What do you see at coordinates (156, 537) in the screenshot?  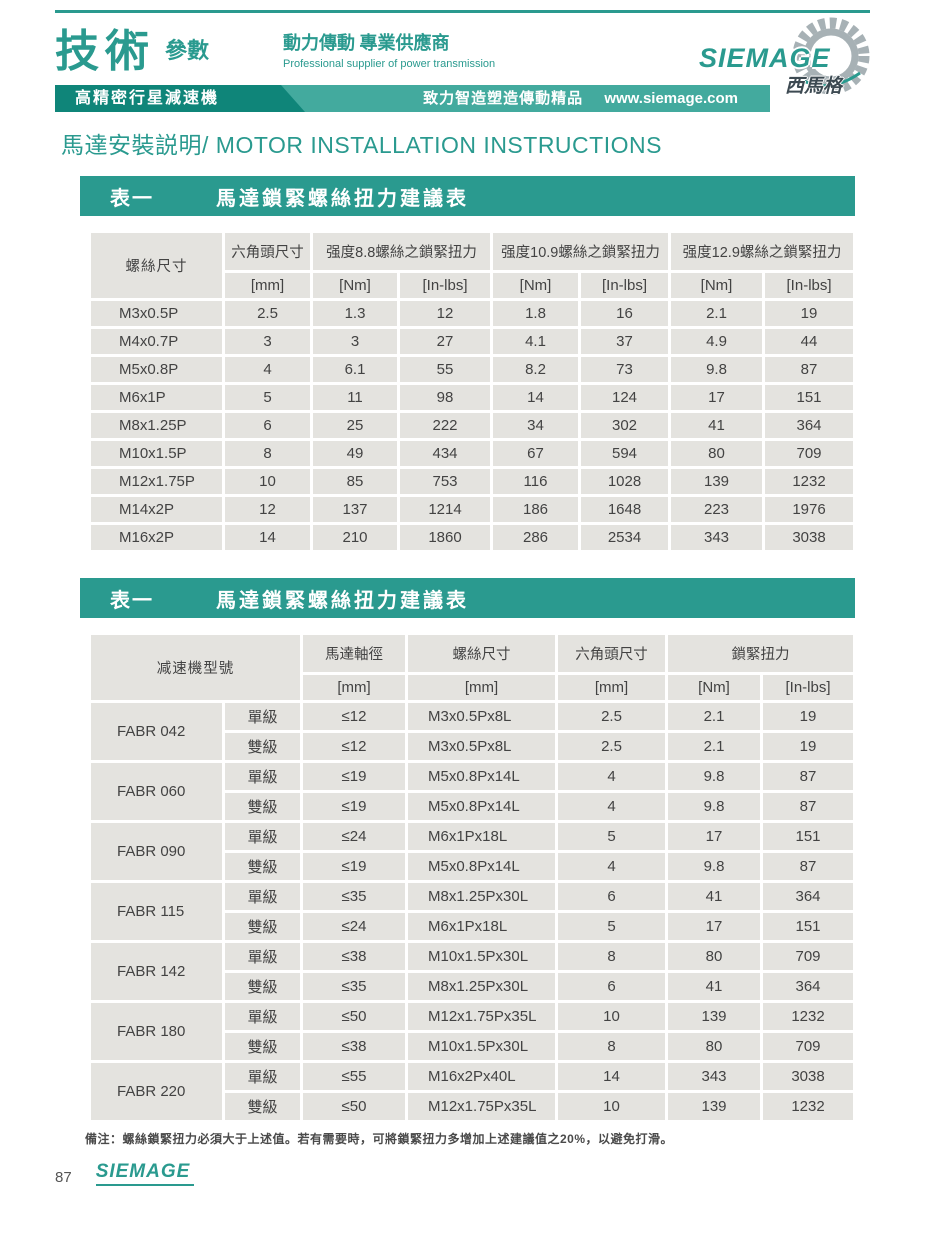 I see `screw-size-cell: M16x2P` at bounding box center [156, 537].